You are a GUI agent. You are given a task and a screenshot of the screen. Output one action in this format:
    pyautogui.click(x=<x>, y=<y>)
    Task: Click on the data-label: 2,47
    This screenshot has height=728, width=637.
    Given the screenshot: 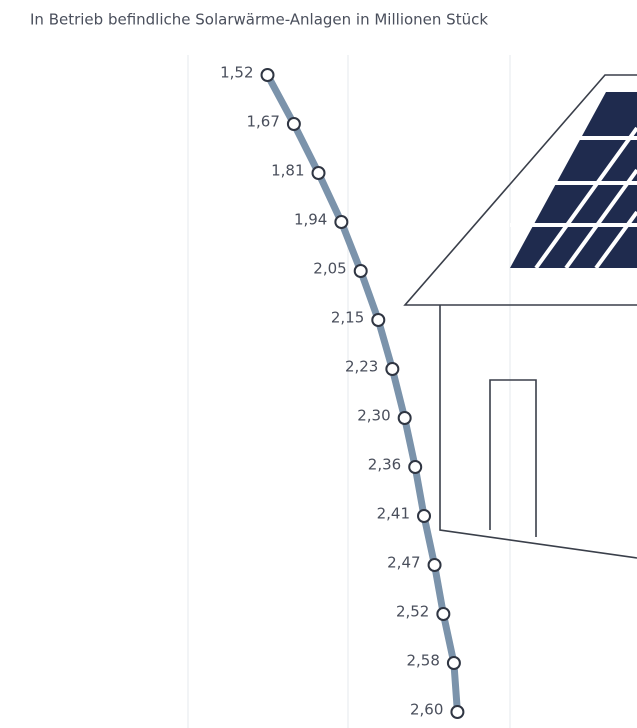 What is the action you would take?
    pyautogui.click(x=403, y=563)
    